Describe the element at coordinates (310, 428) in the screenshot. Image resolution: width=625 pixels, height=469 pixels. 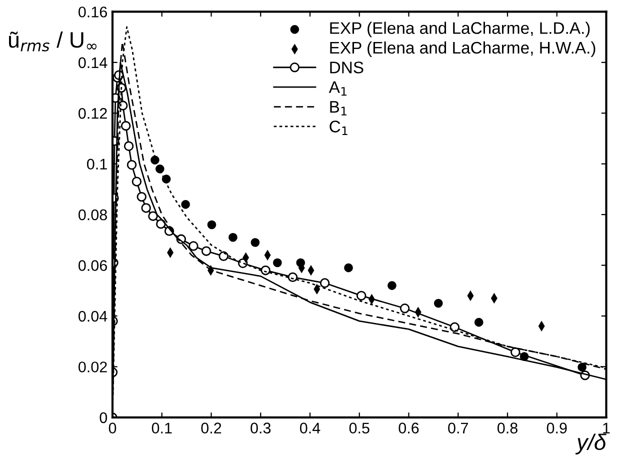
I see `x-tick-label: 0.4` at that location.